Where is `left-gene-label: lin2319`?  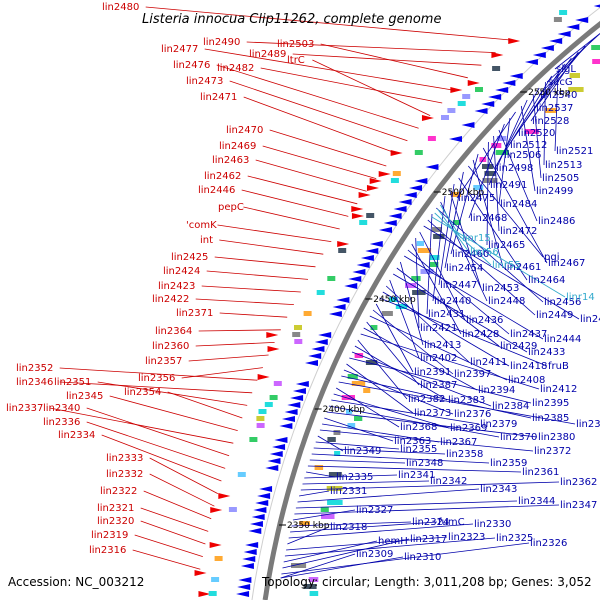
left-gene-label: lin2319 is located at coordinates (109, 535).